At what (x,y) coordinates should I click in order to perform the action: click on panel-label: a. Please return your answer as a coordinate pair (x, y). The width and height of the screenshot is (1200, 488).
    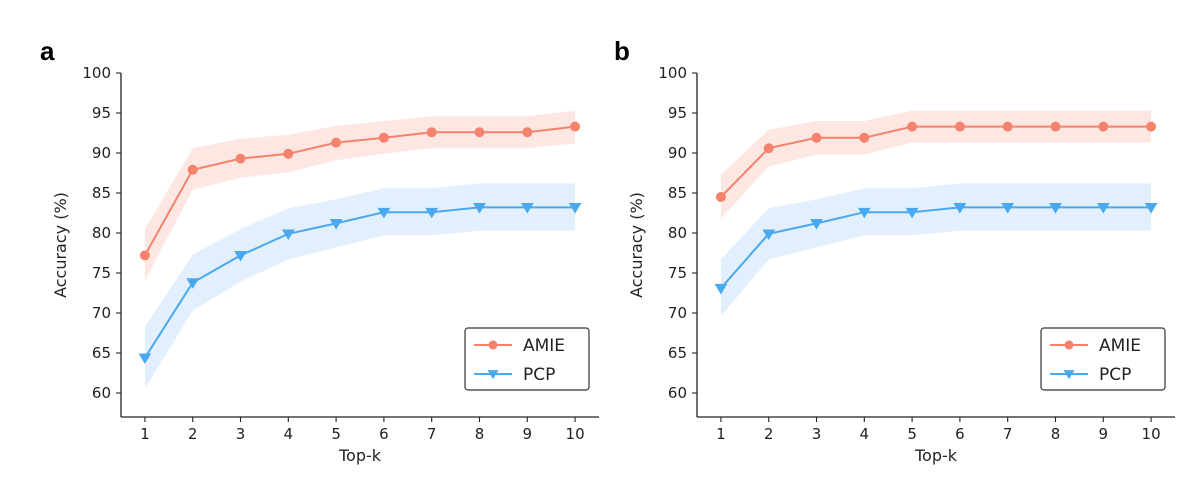
    Looking at the image, I should click on (47, 51).